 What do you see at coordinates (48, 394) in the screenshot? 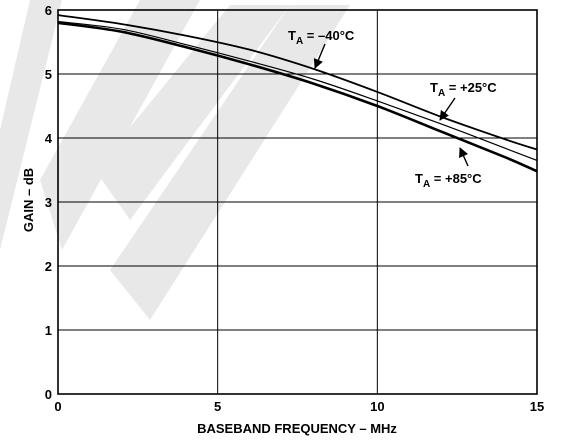
I see `y-tick-label: 0` at bounding box center [48, 394].